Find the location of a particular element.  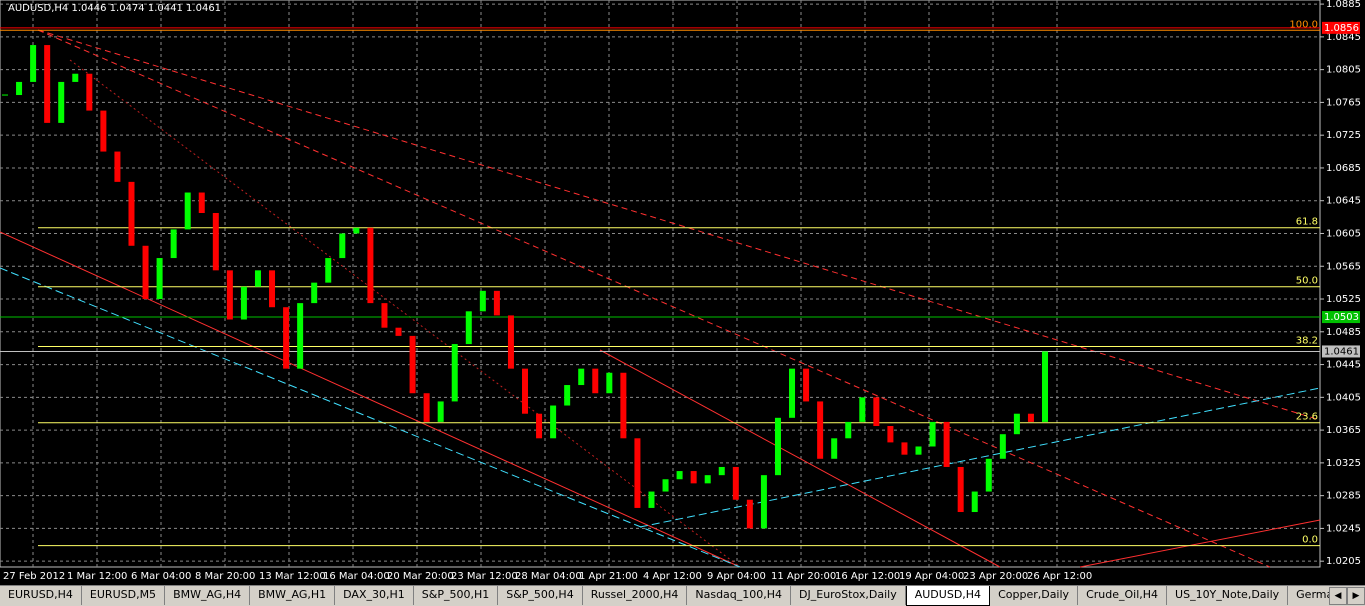

chart-info: AUDUSD,H4 1.0446 1.0474 1.0441 1.0461 is located at coordinates (114, 8).